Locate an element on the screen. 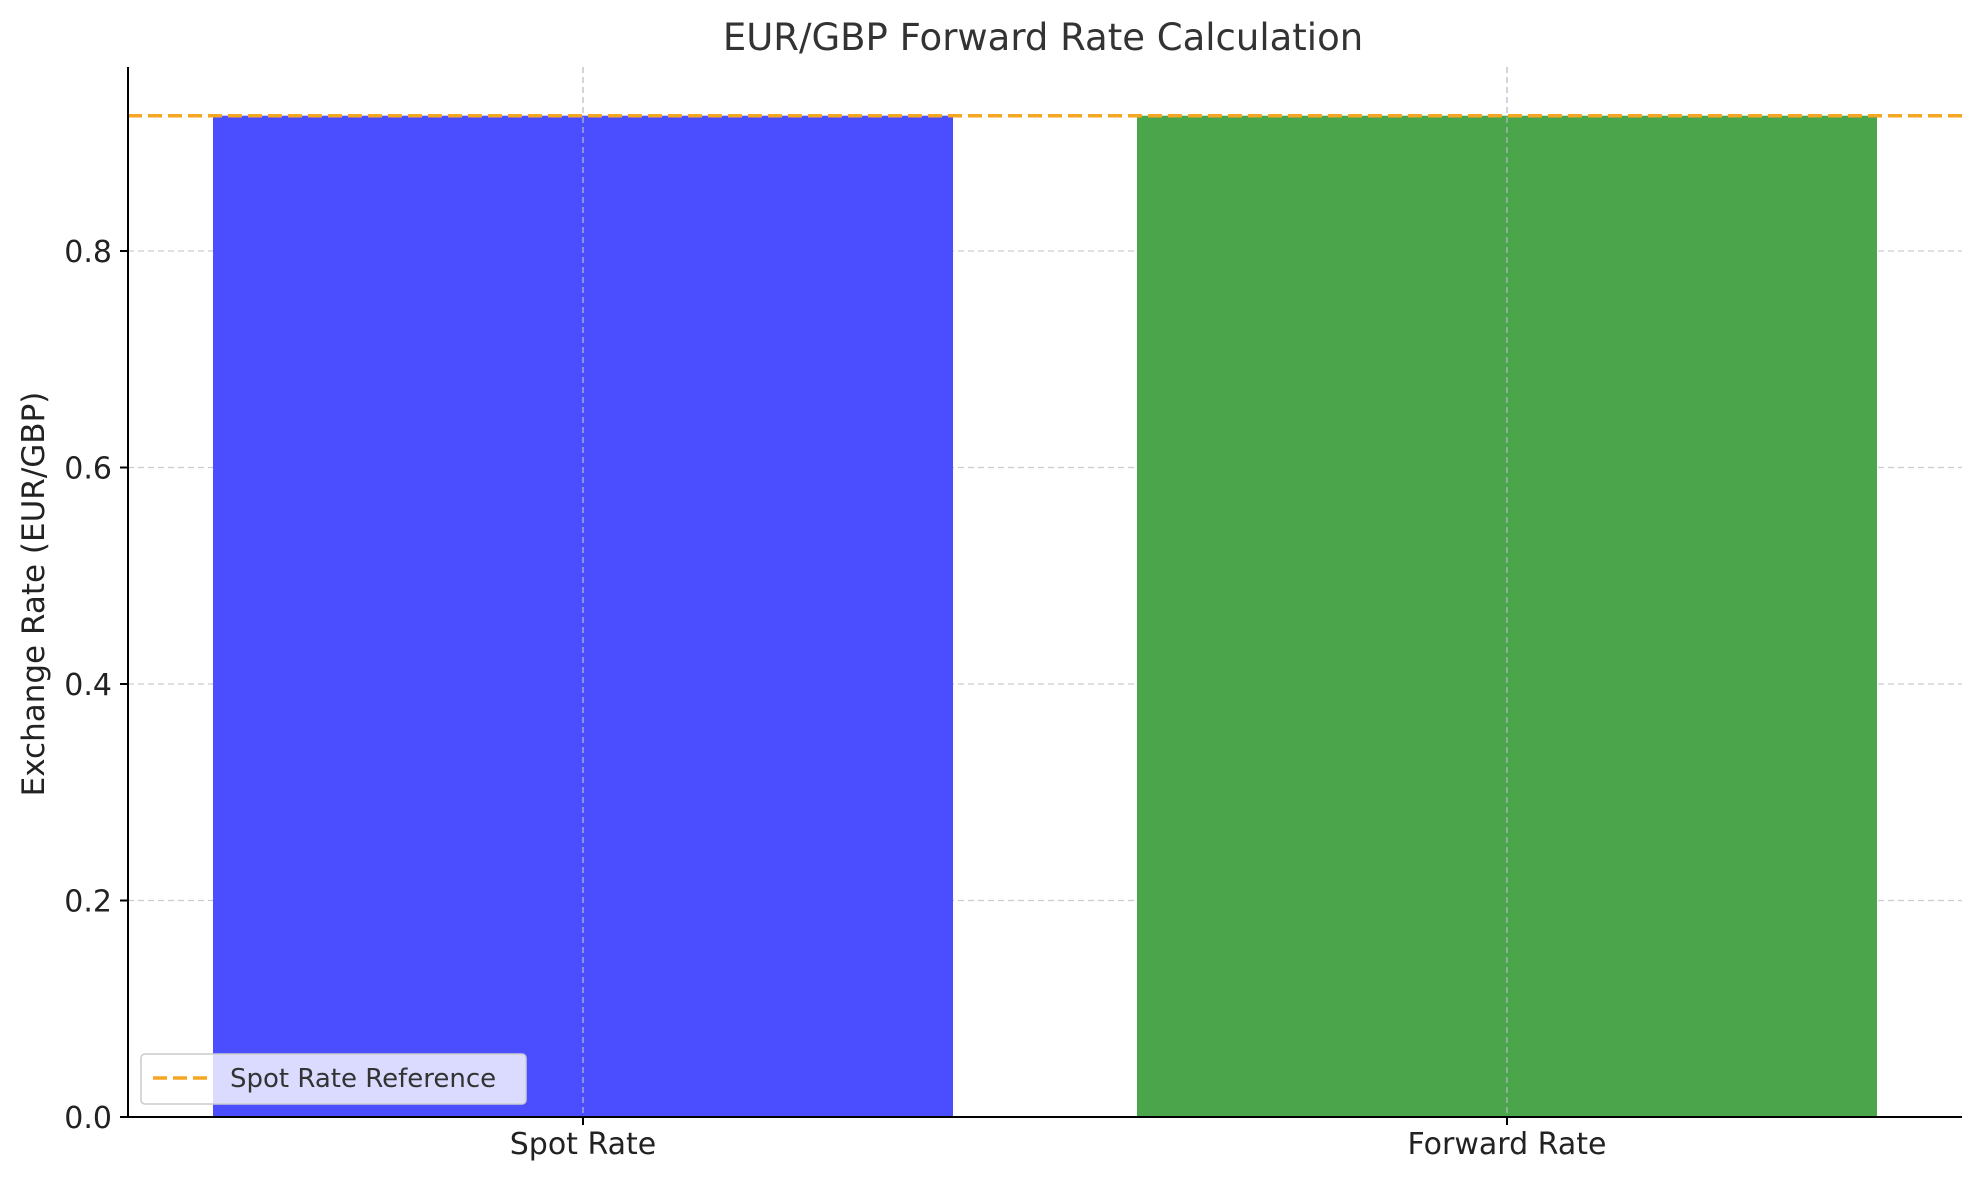 This screenshot has height=1180, width=1979. legend: Spot Rate Reference is located at coordinates (333, 1079).